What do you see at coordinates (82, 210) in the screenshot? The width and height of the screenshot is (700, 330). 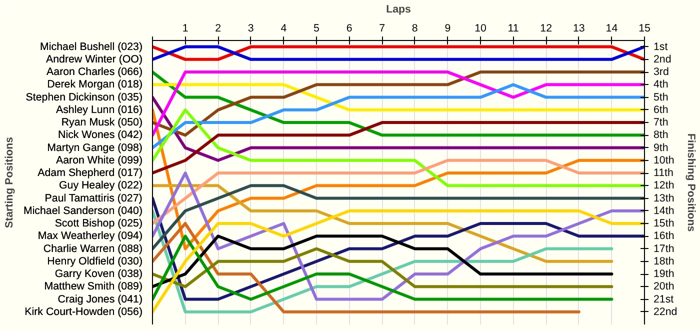 I see `series-label: Michael Sanderson (040)` at bounding box center [82, 210].